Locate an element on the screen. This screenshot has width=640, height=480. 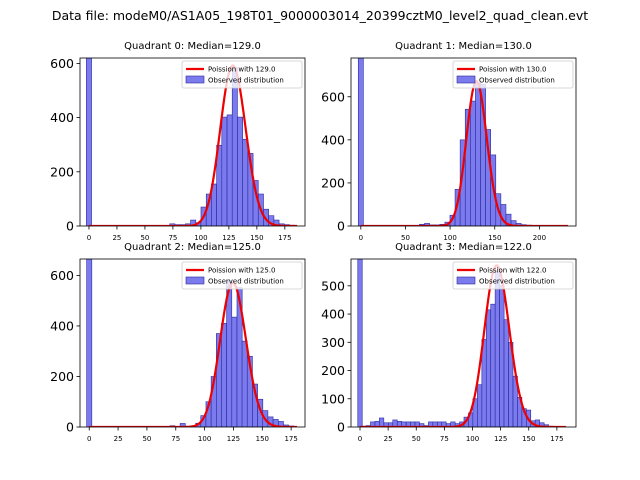
quadrant-0-plot-area is located at coordinates (192, 142).